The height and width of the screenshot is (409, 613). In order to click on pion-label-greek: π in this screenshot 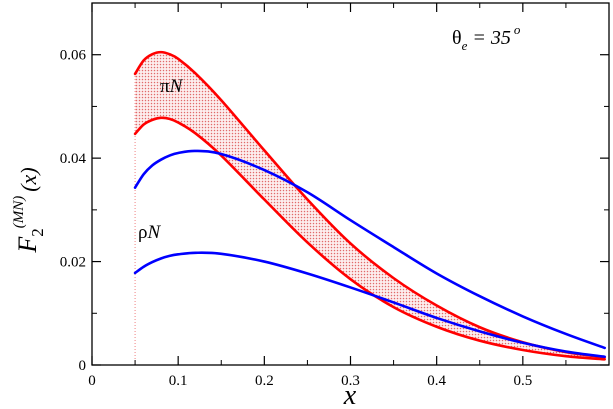, I will do `click(165, 86)`.